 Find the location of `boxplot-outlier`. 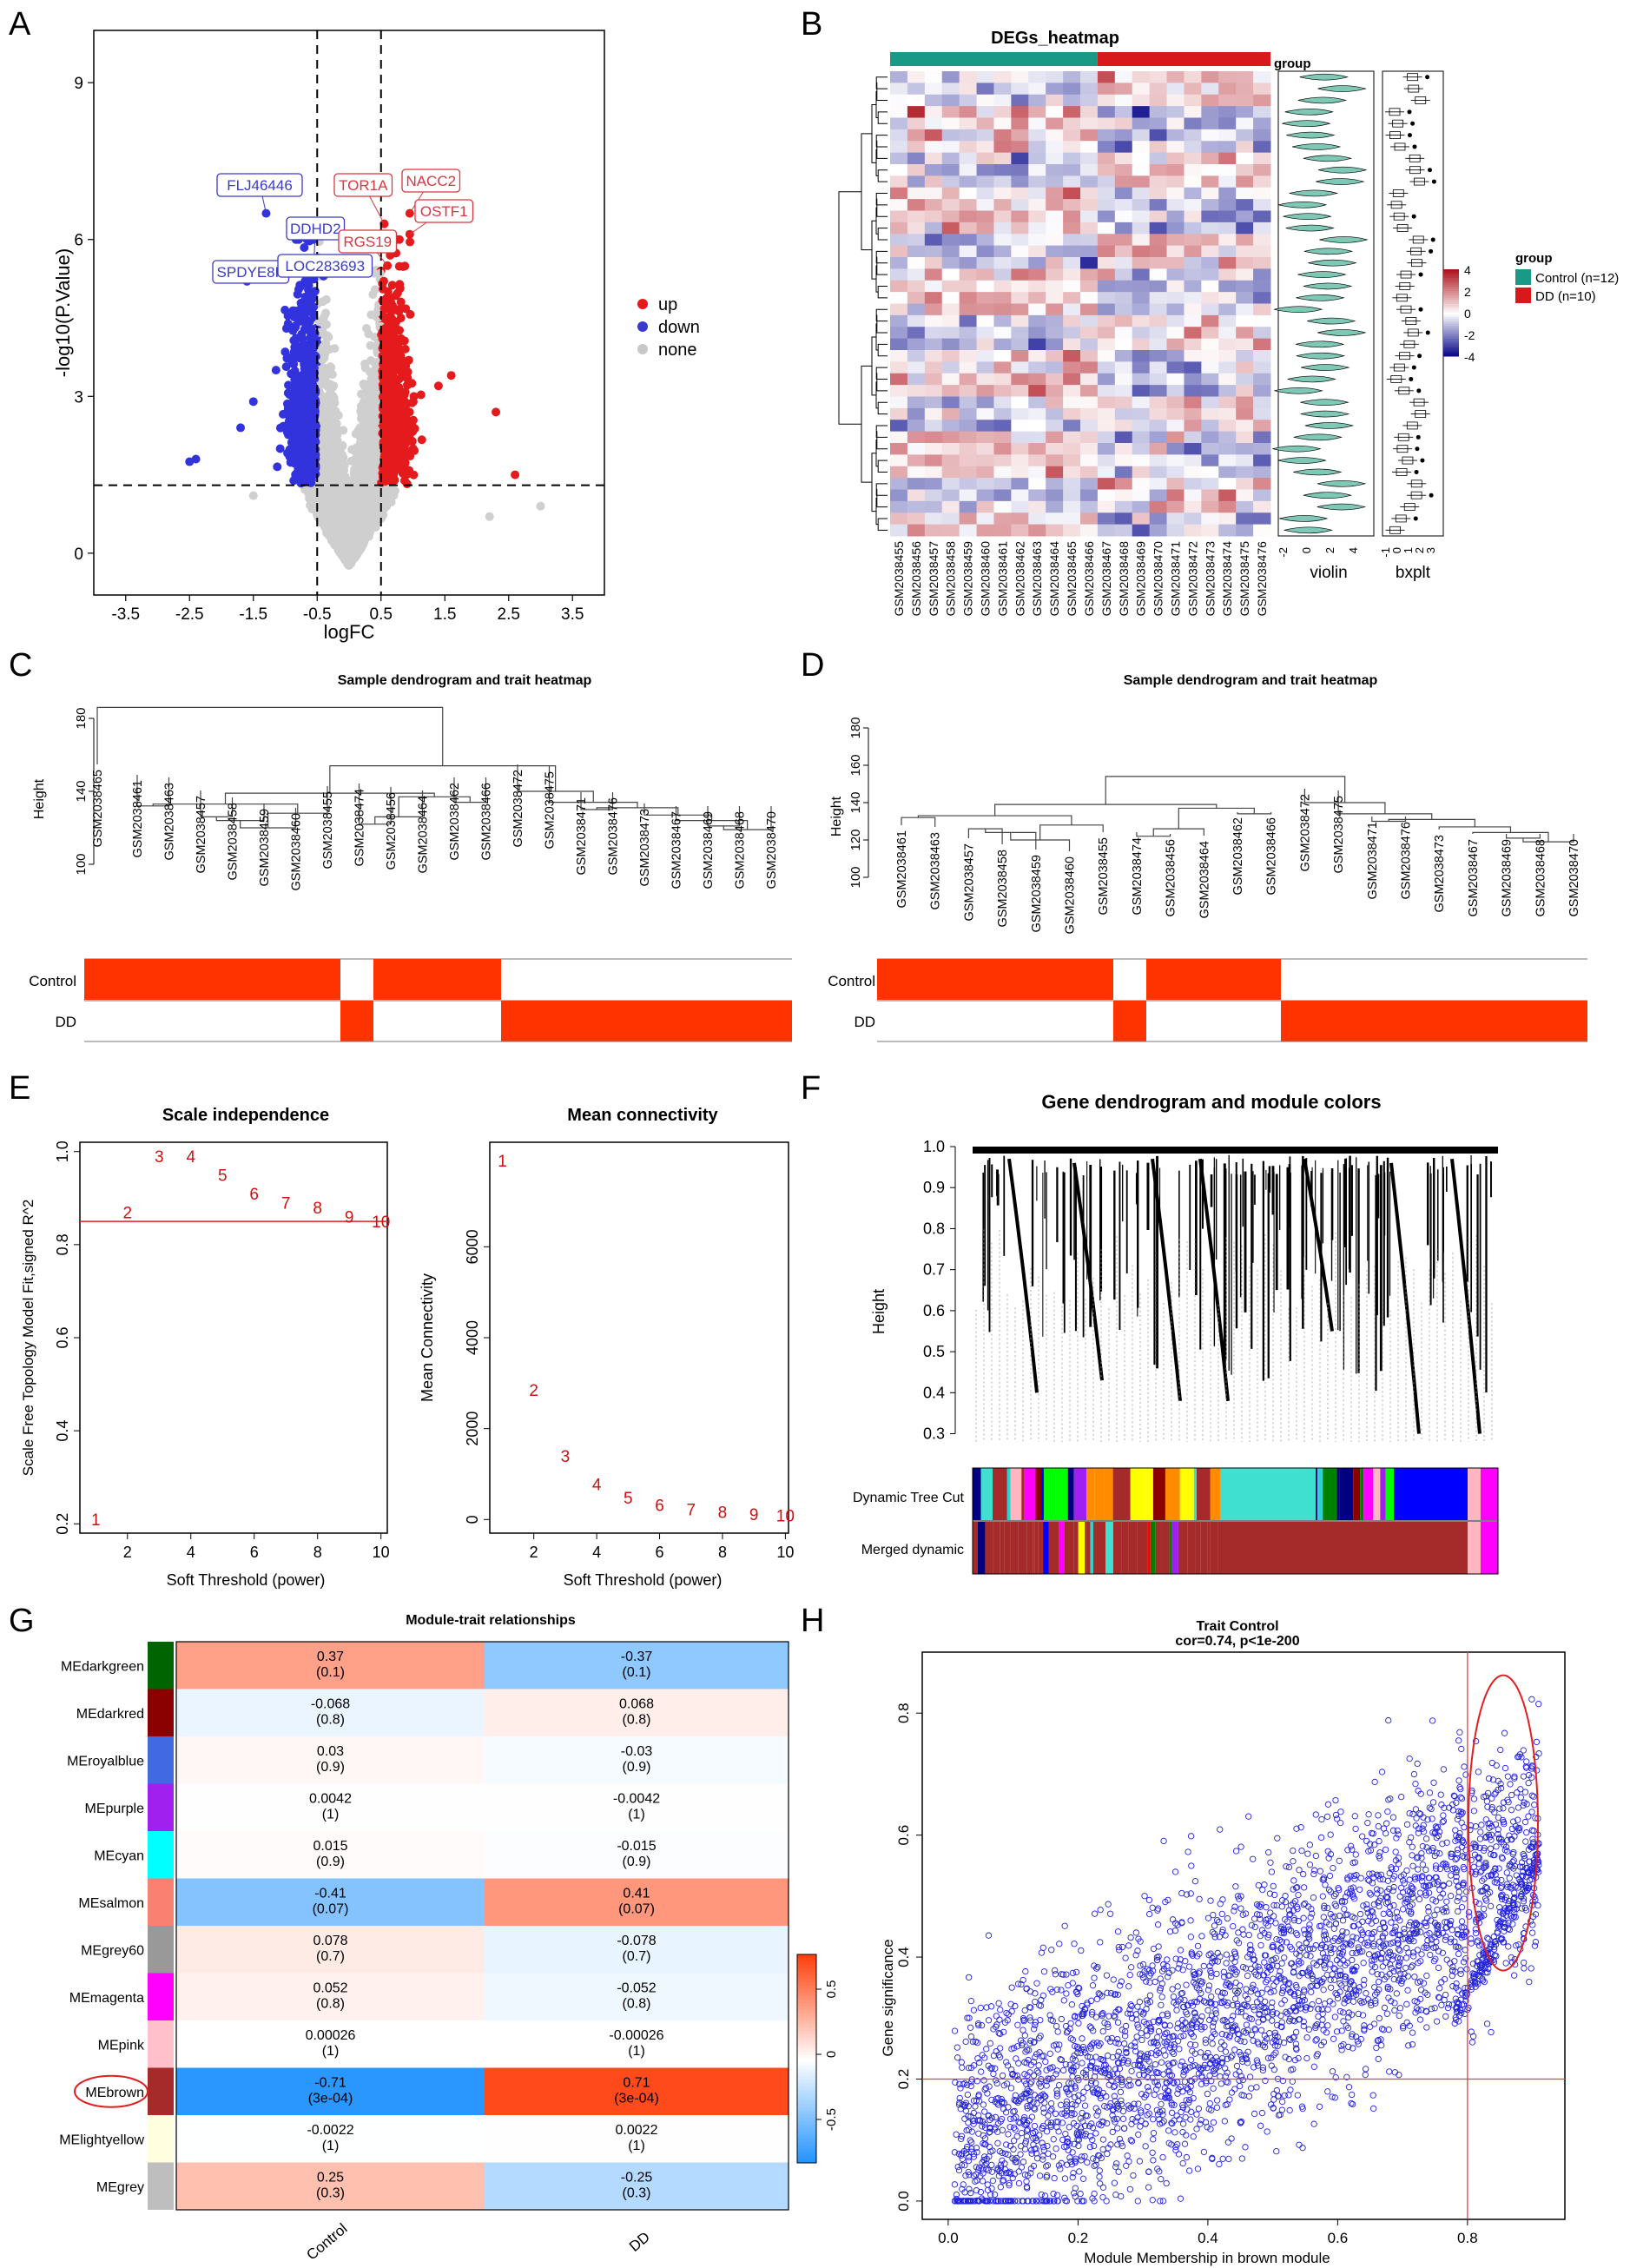

boxplot-outlier is located at coordinates (1419, 390).